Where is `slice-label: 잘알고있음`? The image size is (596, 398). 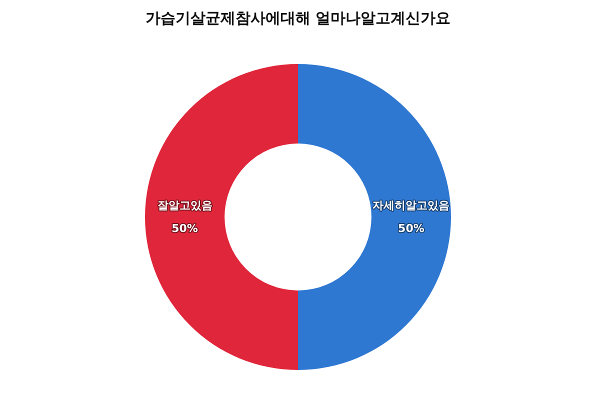
slice-label: 잘알고있음 is located at coordinates (184, 205).